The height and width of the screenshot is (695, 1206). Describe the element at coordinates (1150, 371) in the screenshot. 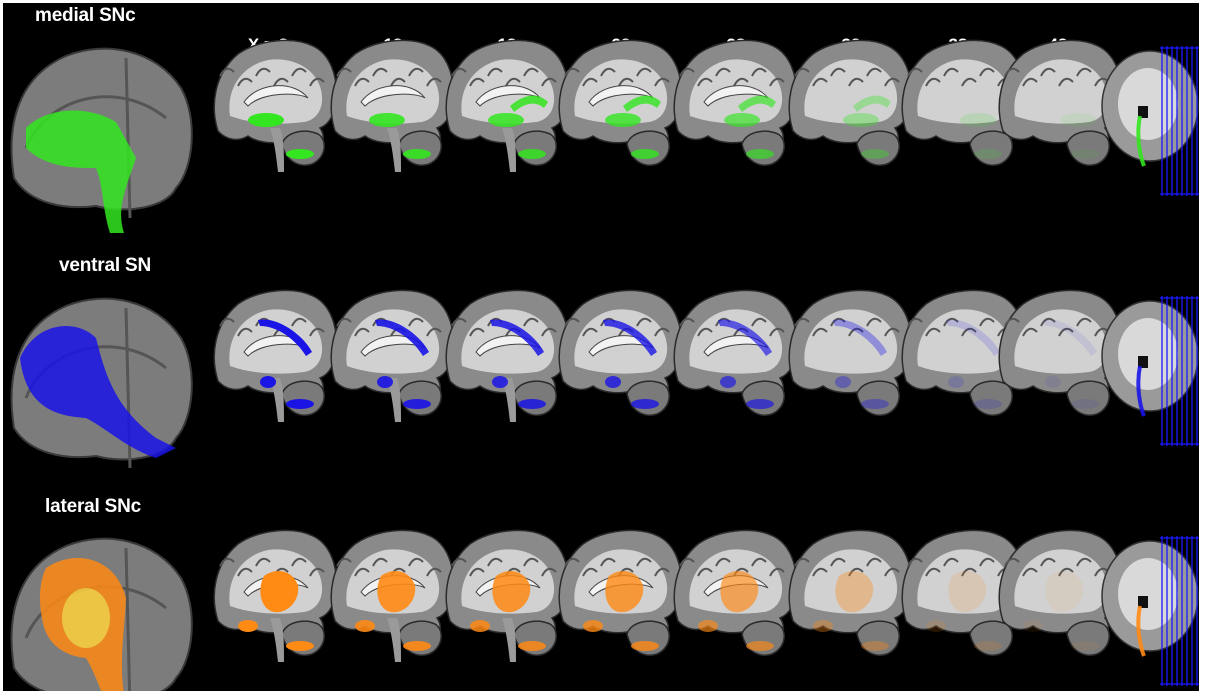

I see `coronal-slice-ventral-sn` at that location.